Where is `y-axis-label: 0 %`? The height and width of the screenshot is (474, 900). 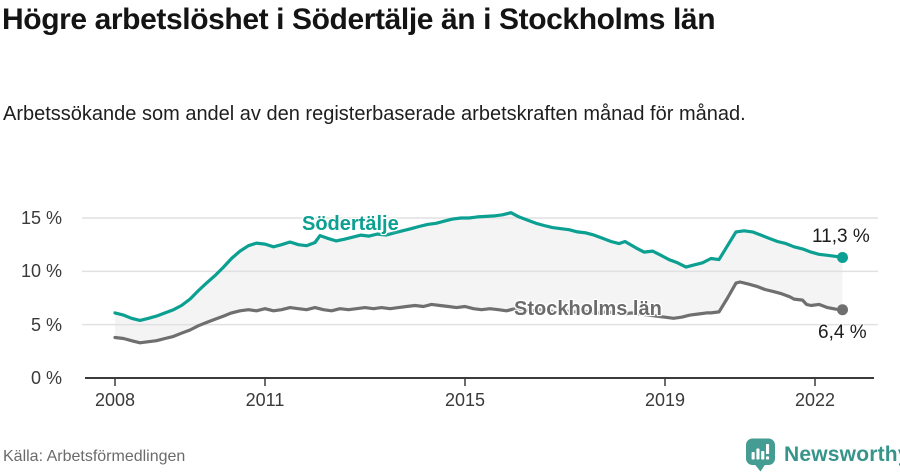
y-axis-label: 0 % is located at coordinates (46, 378).